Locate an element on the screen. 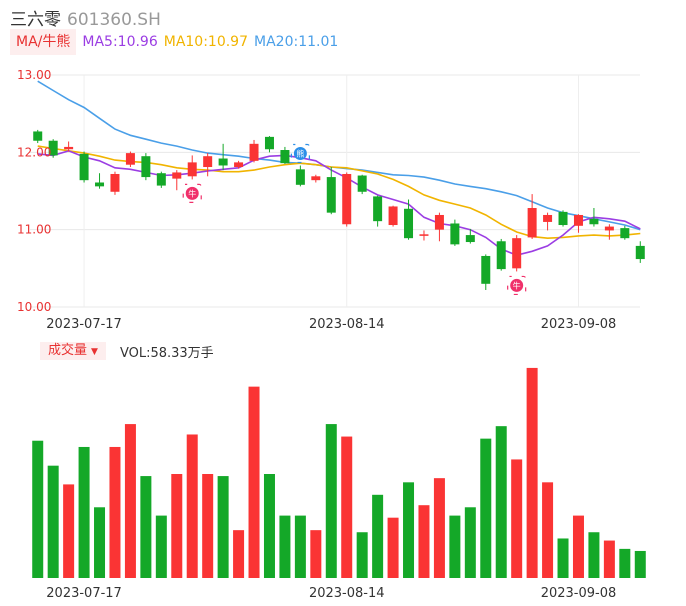  volume-selector: 成交量 ▼ is located at coordinates (73, 351).